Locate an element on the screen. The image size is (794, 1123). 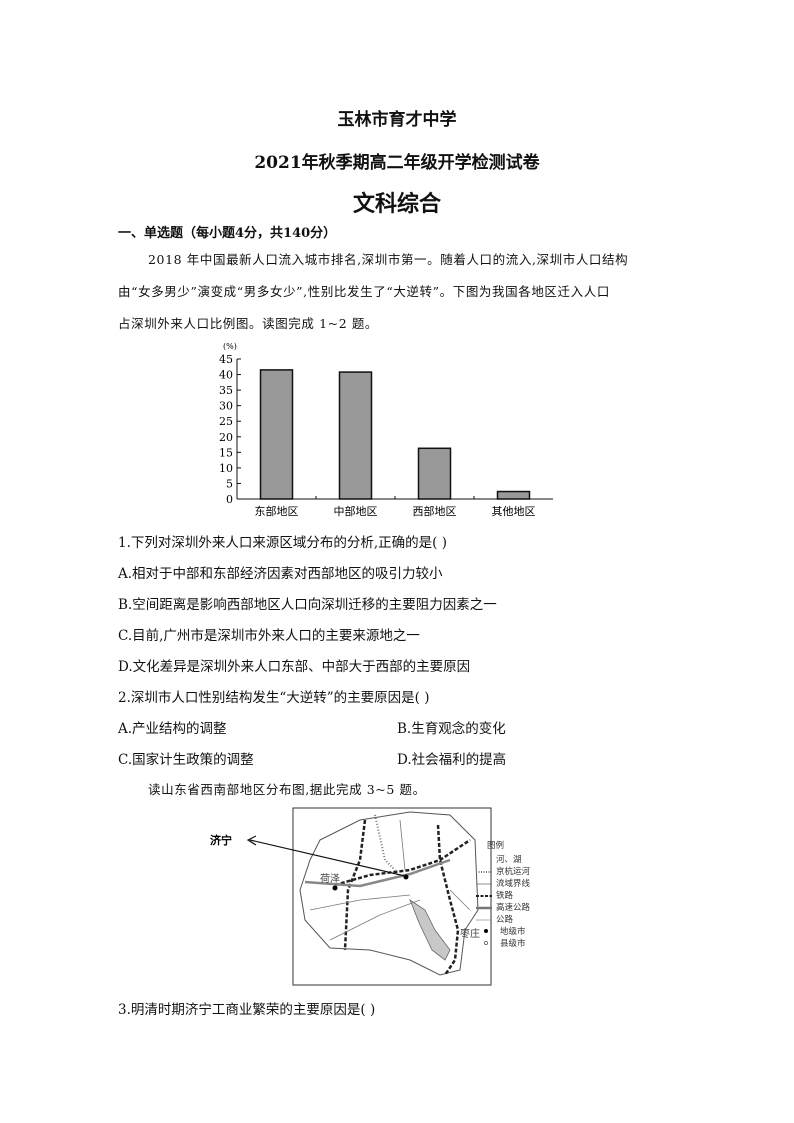
y-tick-label: 15 is located at coordinates (226, 452).